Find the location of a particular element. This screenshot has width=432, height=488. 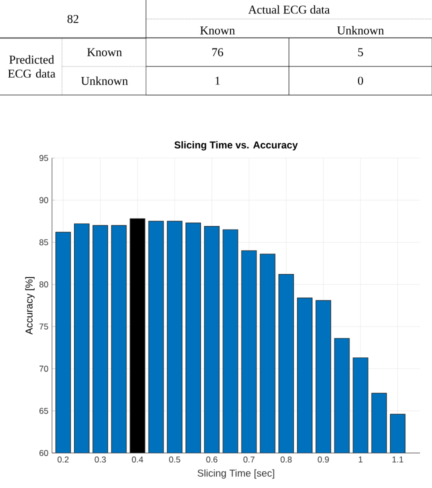

y-axis-title: Predicted ECG data is located at coordinates (32, 66).